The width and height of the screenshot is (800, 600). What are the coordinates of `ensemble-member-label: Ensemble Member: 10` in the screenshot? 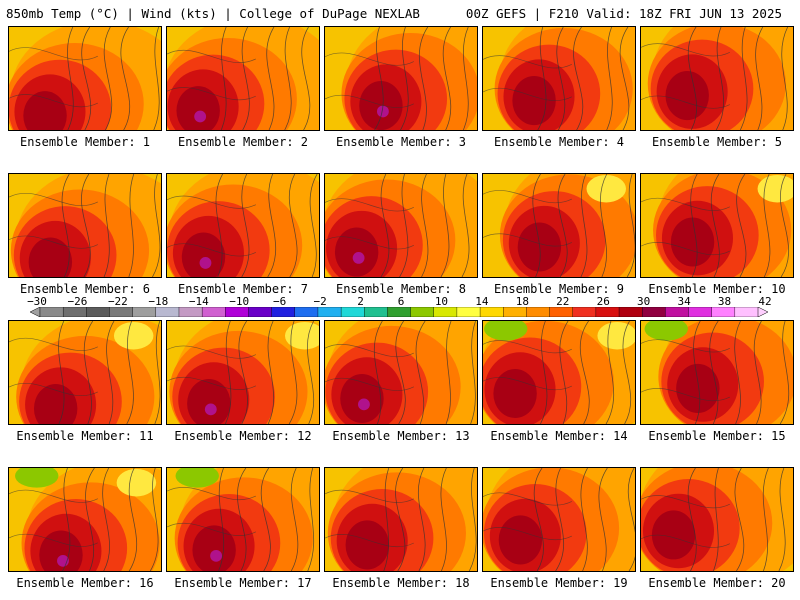 It's located at (717, 289).